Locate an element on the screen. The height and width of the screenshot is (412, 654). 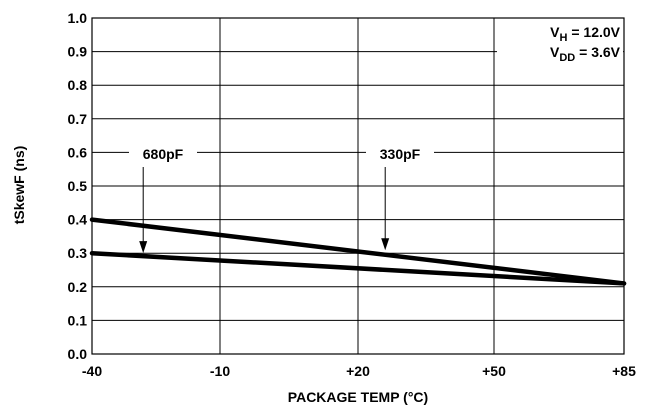
y-axis-label: tSkewF (ns) is located at coordinates (19, 185).